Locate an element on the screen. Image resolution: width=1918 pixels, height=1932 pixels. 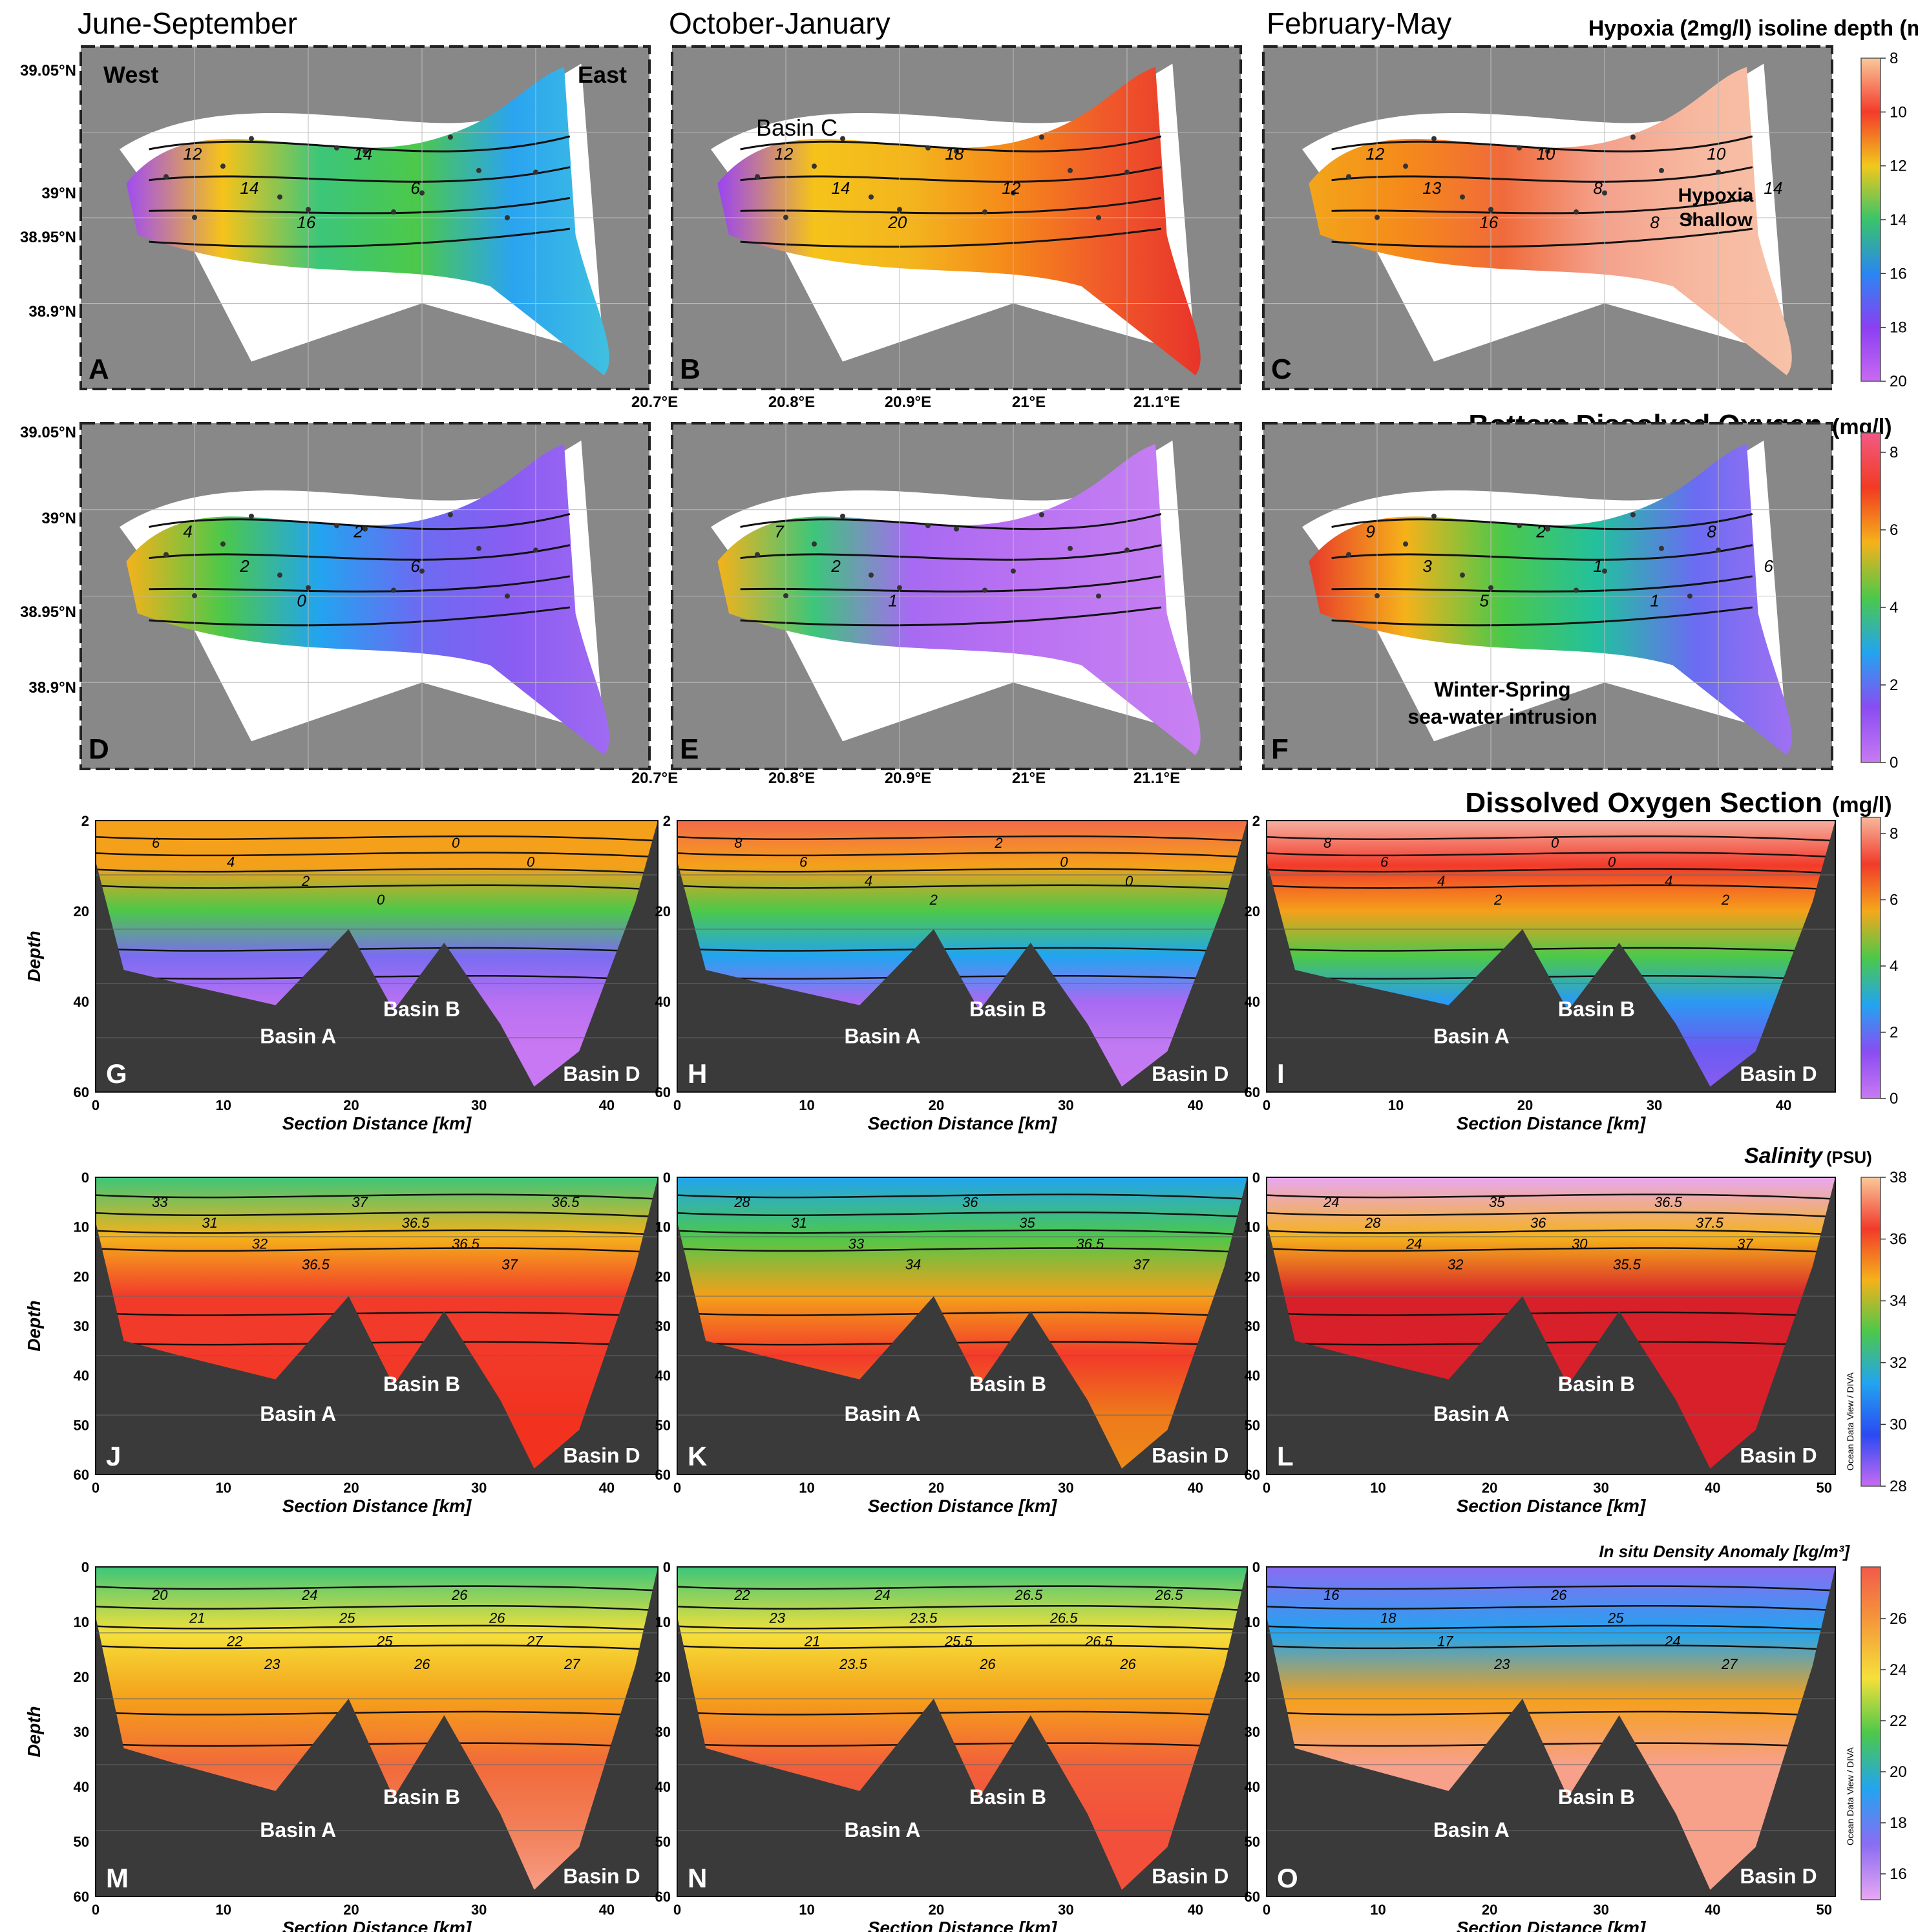
colorbar is located at coordinates (1871, 597).